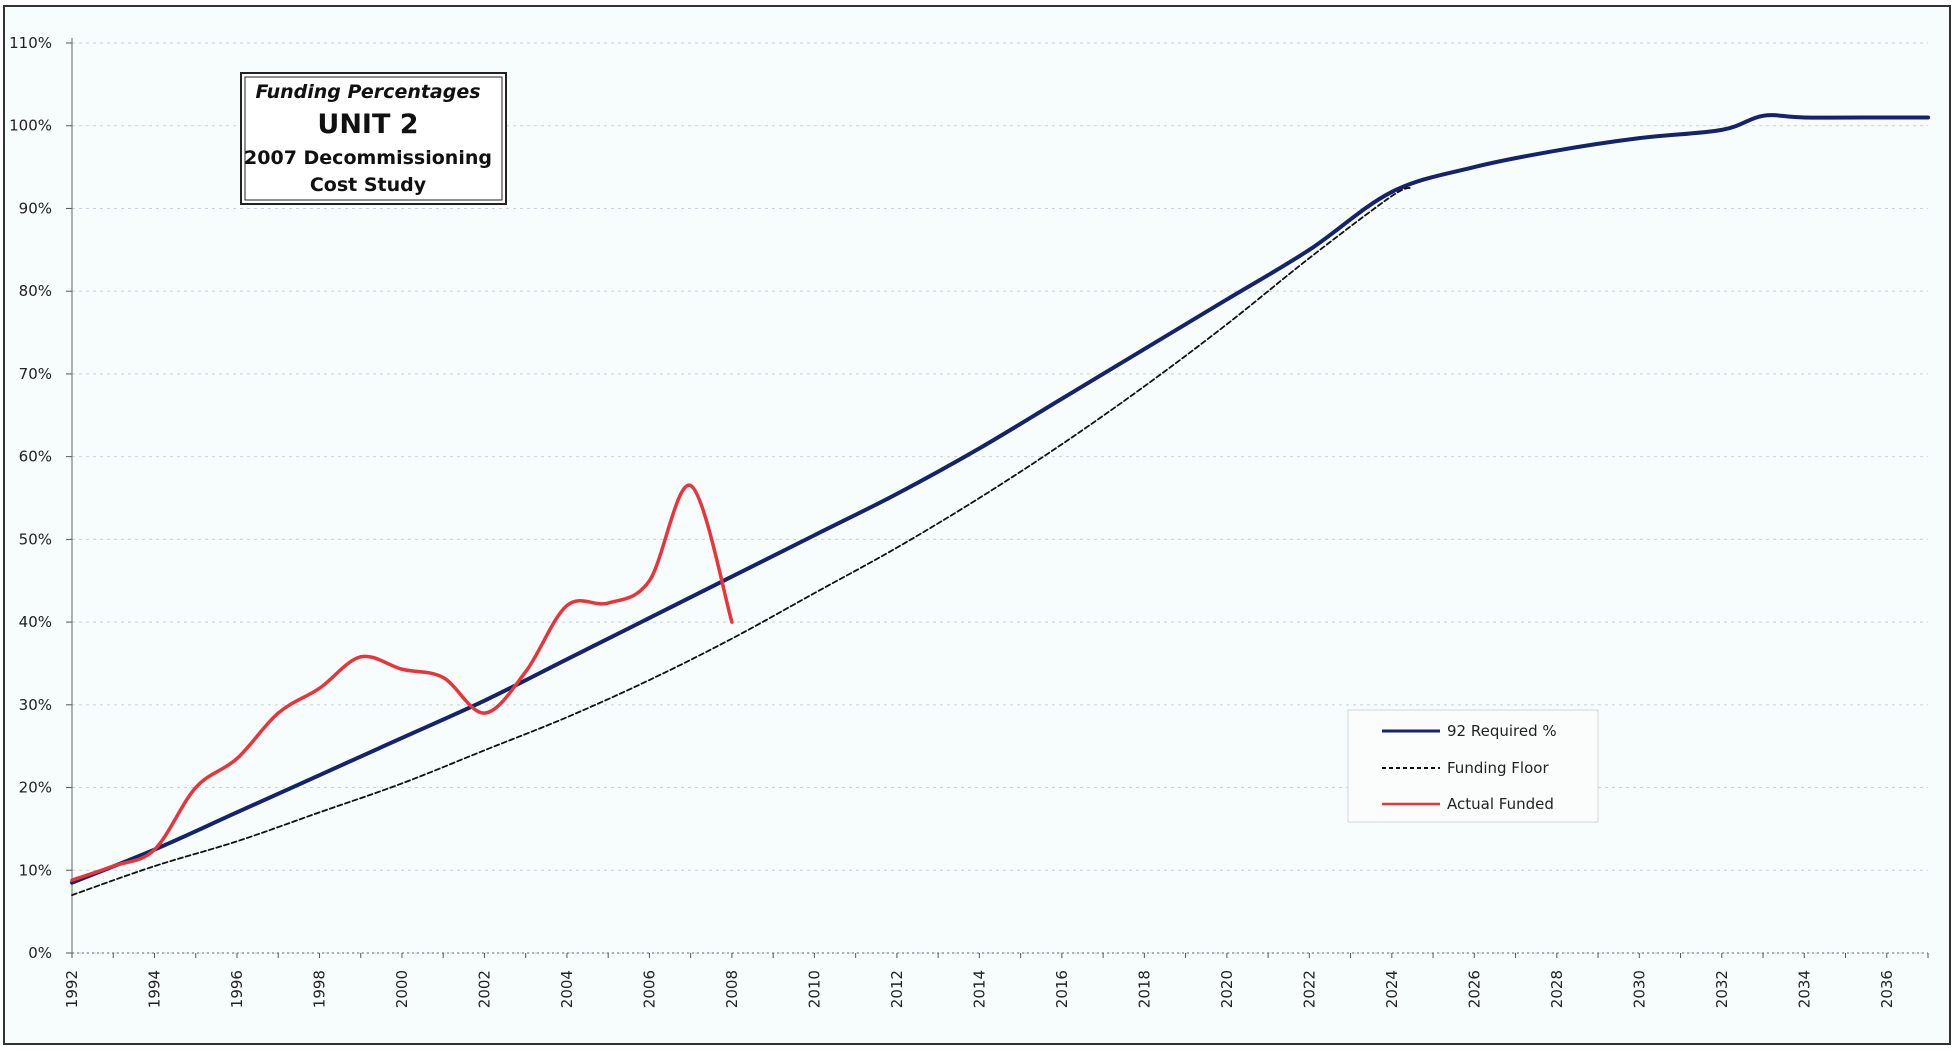 The image size is (1956, 1053). Describe the element at coordinates (1498, 768) in the screenshot. I see `legend-label-floor: Funding Floor` at that location.